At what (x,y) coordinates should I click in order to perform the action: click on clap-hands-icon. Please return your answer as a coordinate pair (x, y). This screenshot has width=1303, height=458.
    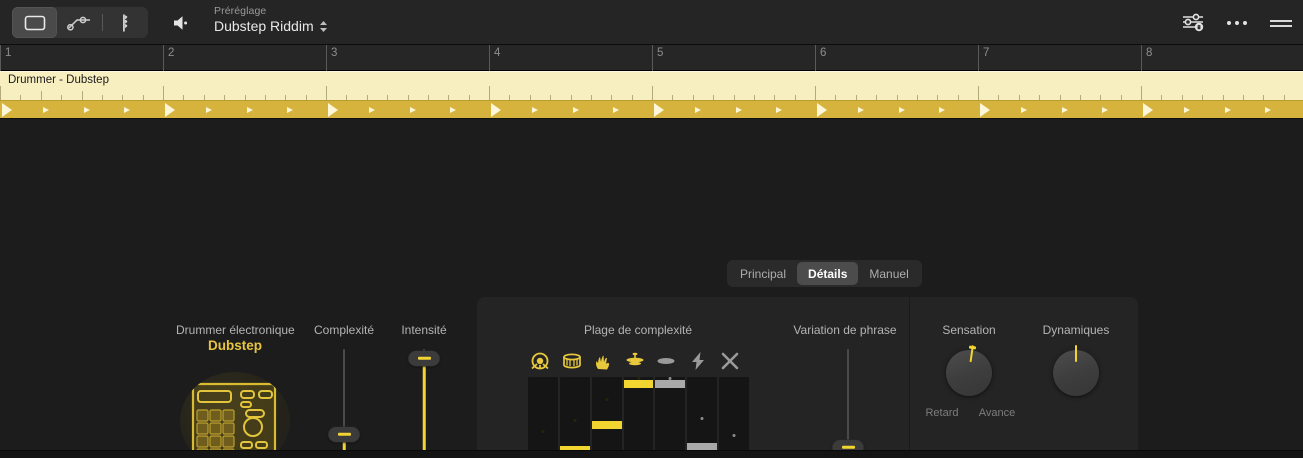
    Looking at the image, I should click on (603, 361).